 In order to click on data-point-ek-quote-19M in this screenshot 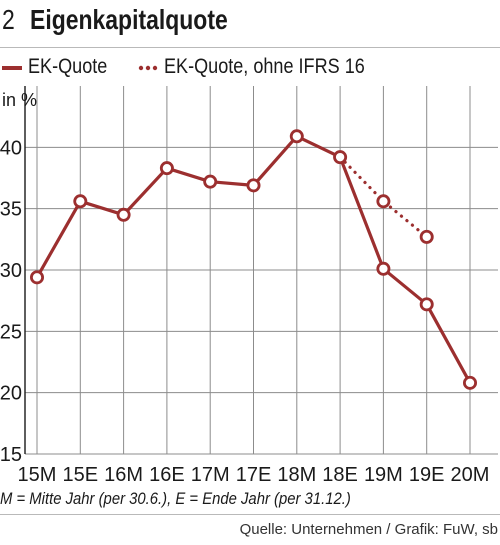, I will do `click(383, 268)`.